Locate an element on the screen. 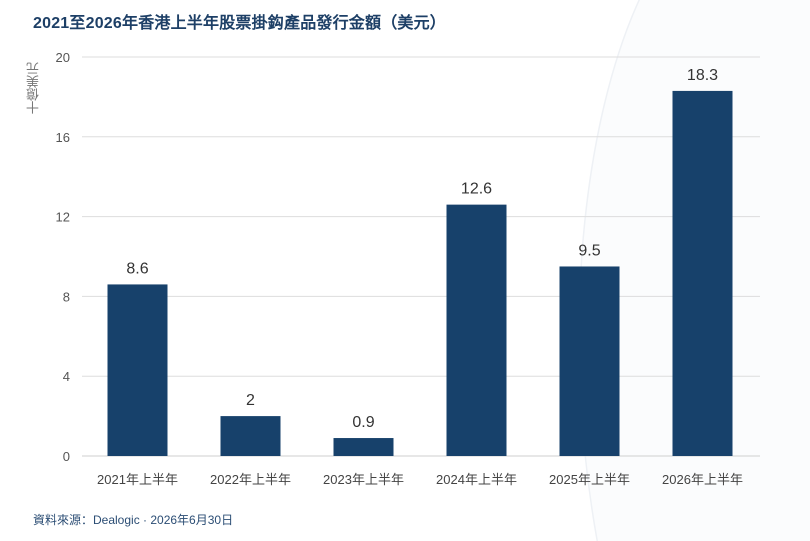 This screenshot has height=541, width=810. x-tick-label: 2021年上半年 is located at coordinates (137, 479).